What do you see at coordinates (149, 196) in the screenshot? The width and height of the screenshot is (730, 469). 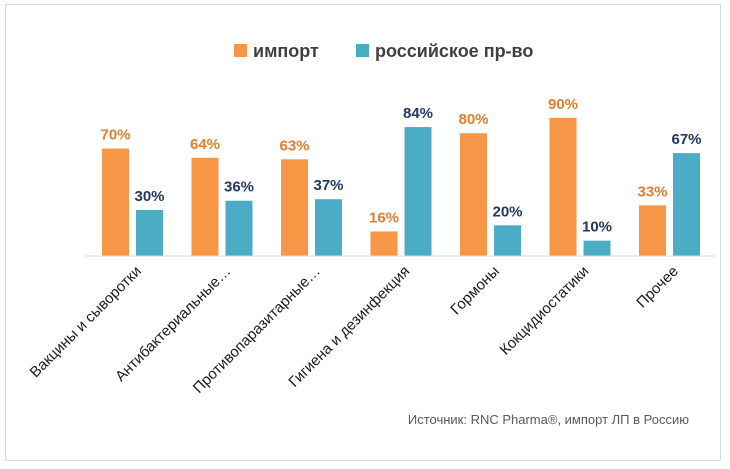 I see `value-label-domestic-0: 30%` at bounding box center [149, 196].